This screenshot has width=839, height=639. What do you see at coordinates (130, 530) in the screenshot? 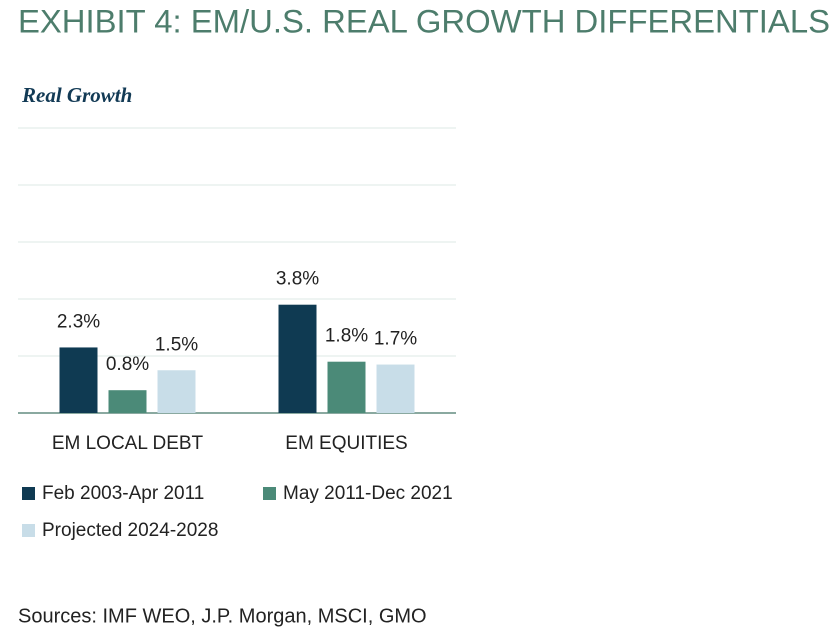
I see `legend-label: Projected 2024-2028` at bounding box center [130, 530].